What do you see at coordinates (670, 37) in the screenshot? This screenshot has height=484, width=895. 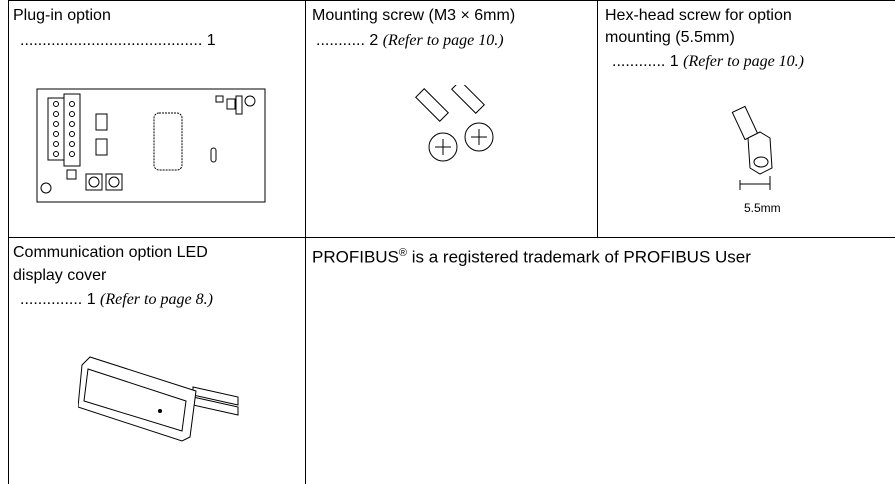 I see `item-label: mounting (5.5mm)` at bounding box center [670, 37].